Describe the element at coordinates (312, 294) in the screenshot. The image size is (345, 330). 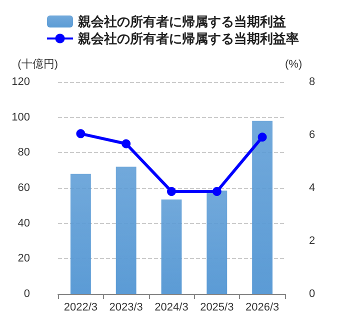
I see `y2-tick-label: 0` at that location.